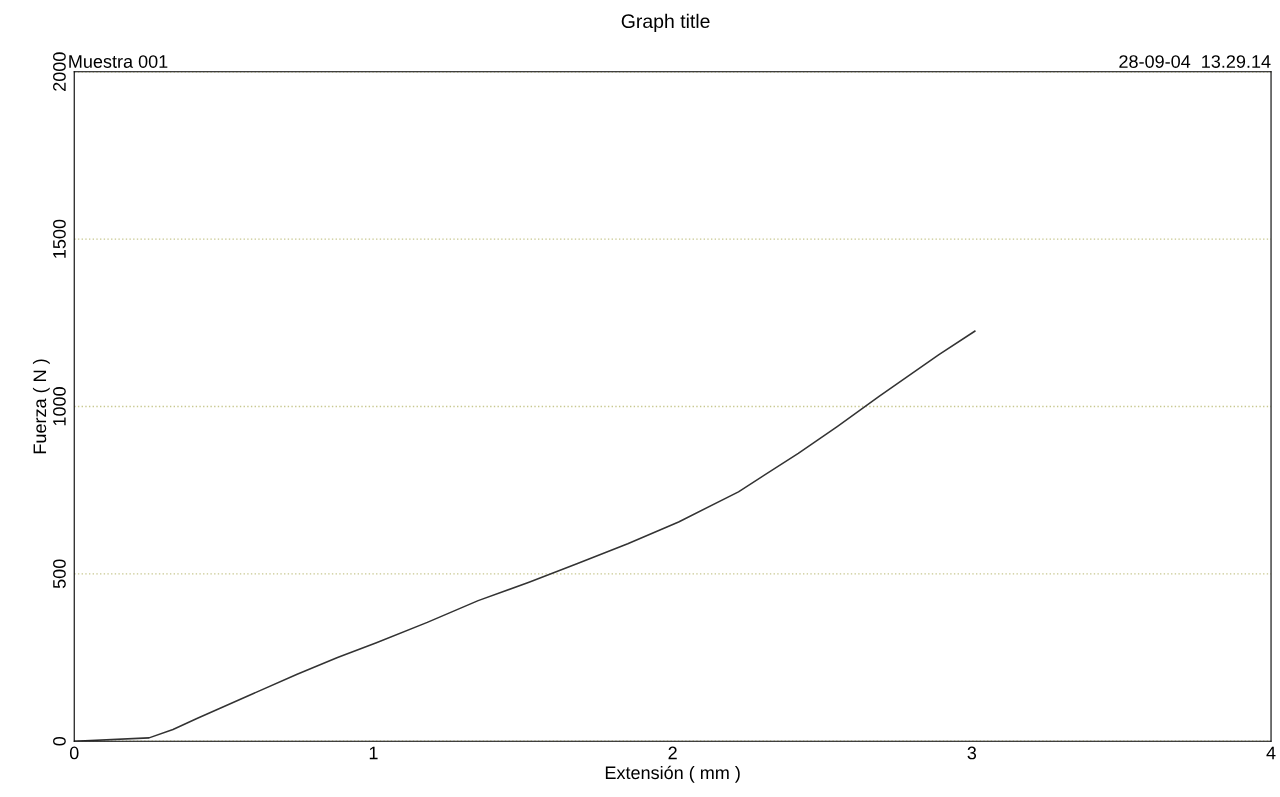 Image resolution: width=1280 pixels, height=797 pixels. What do you see at coordinates (74, 753) in the screenshot?
I see `x-tick-label: 0` at bounding box center [74, 753].